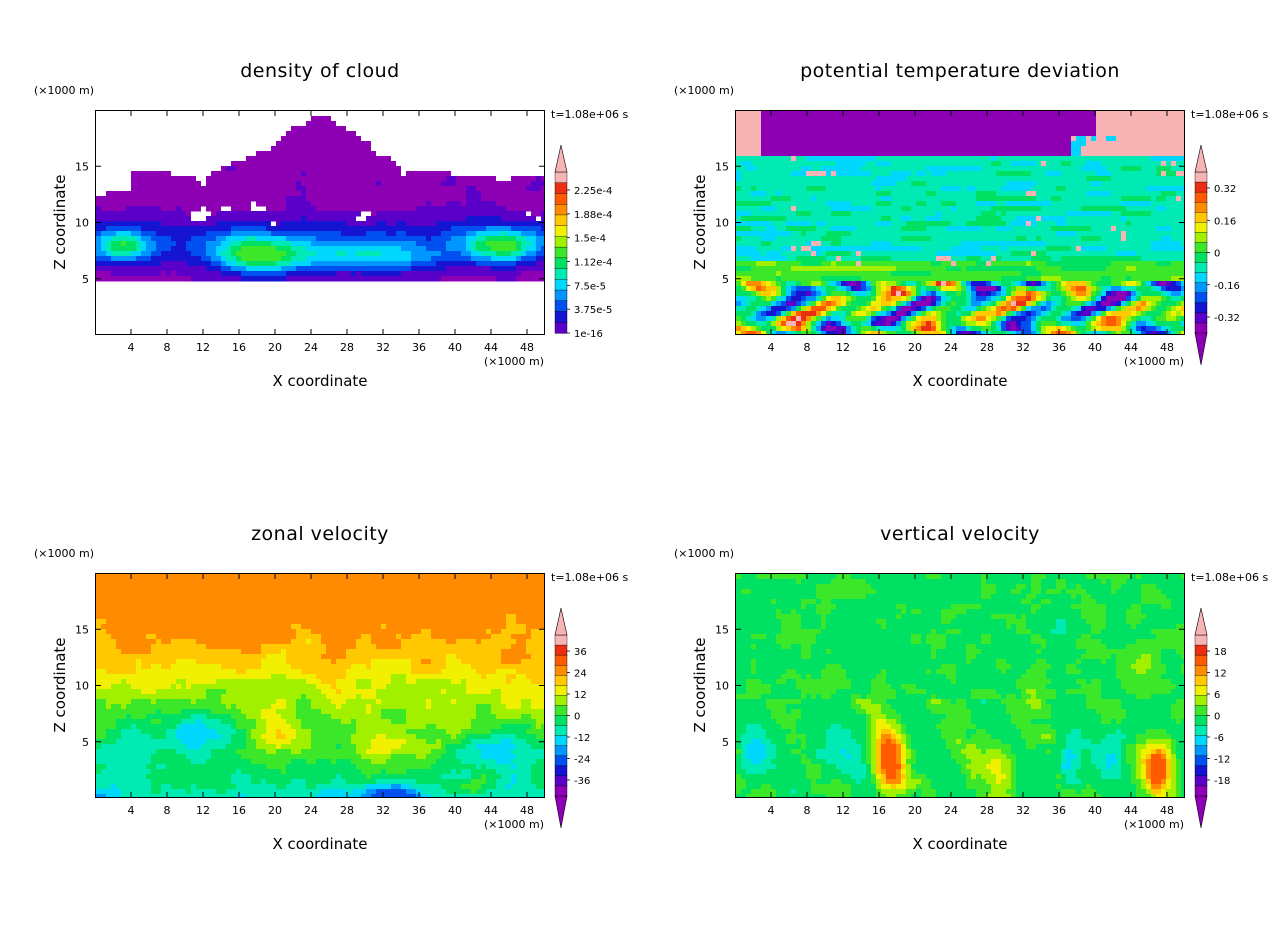 The image size is (1280, 926). What do you see at coordinates (960, 381) in the screenshot?
I see `x-axis-label: X coordinate` at bounding box center [960, 381].